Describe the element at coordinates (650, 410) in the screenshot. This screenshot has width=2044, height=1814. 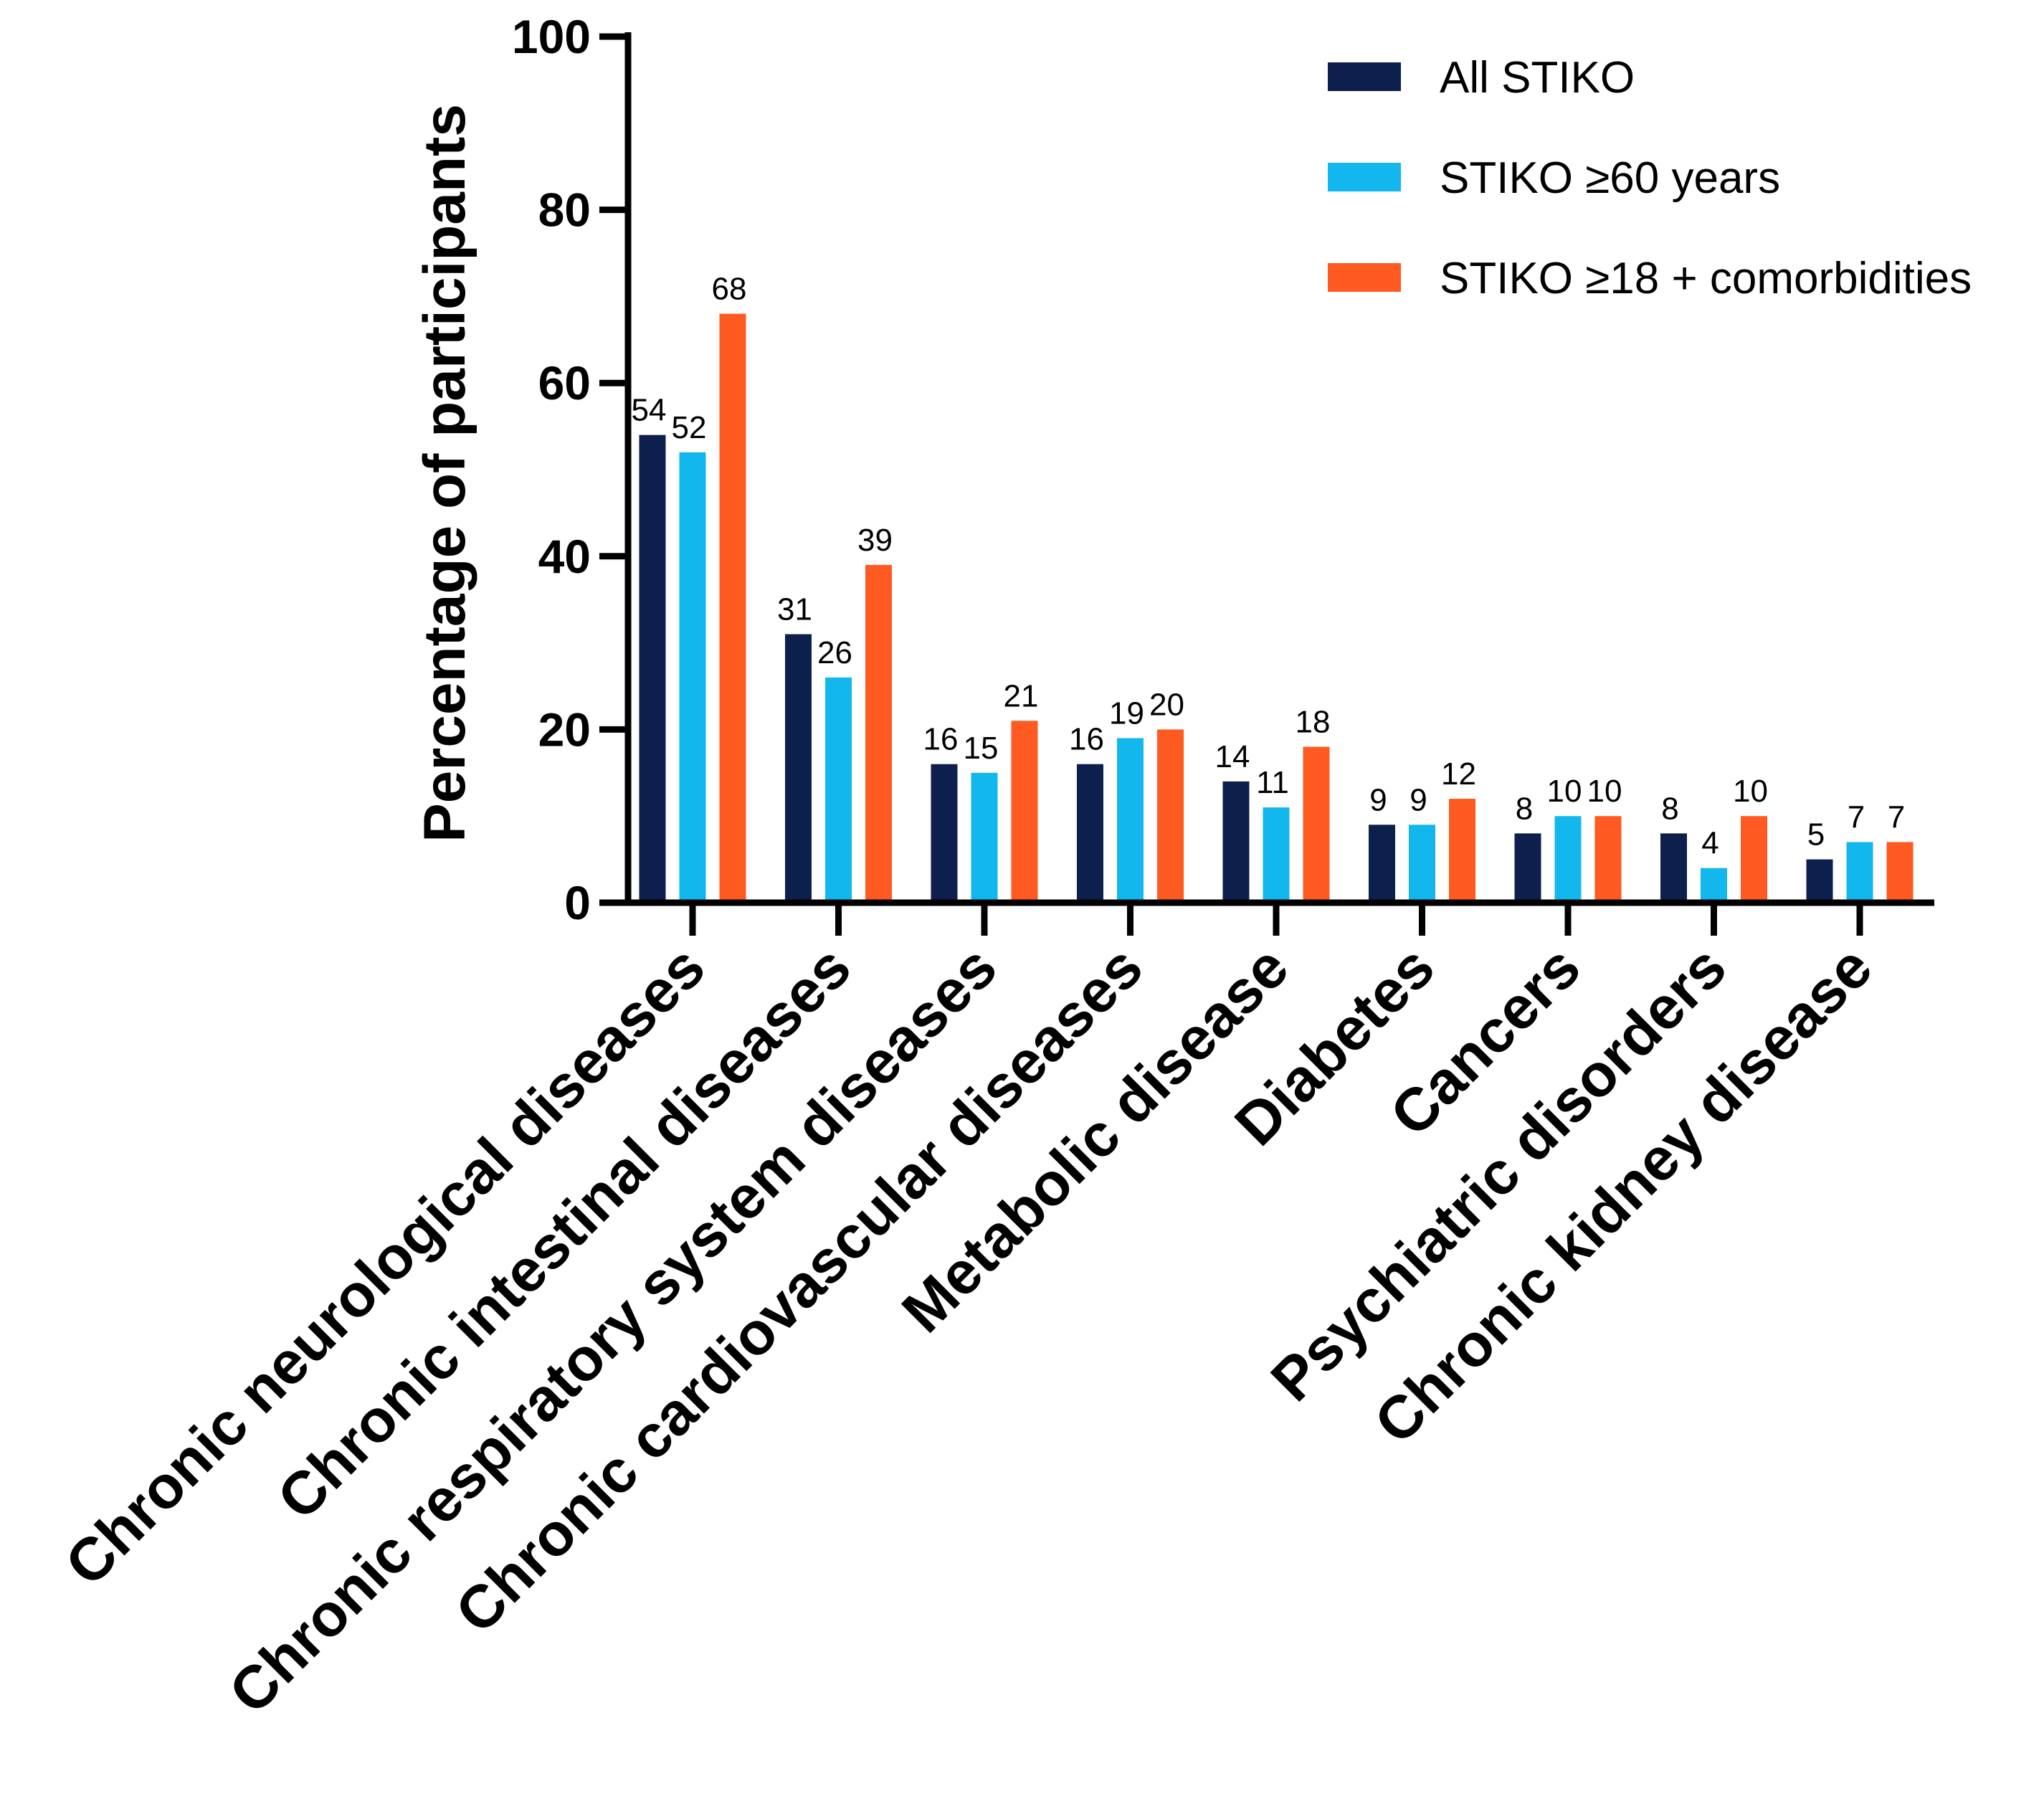
I see `data-label-chronic-neurological-diseases-all-stiko: 54` at that location.